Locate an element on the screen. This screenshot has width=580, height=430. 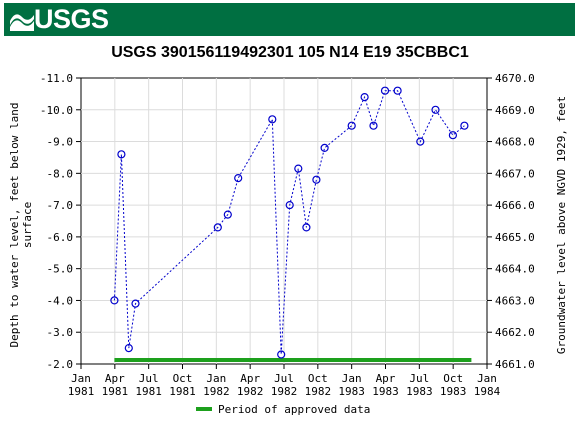
x-tick-label-year: 1984 is located at coordinates (487, 391).